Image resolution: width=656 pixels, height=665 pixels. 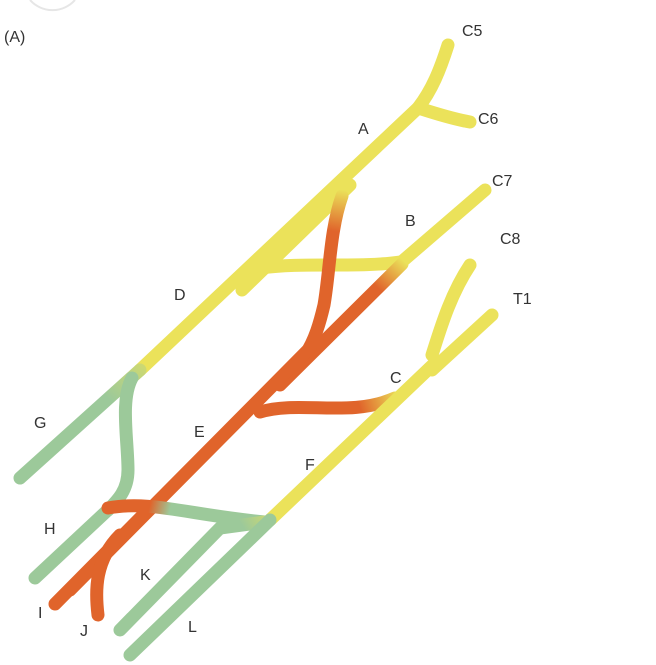 What do you see at coordinates (310, 465) in the screenshot?
I see `label-f: F` at bounding box center [310, 465].